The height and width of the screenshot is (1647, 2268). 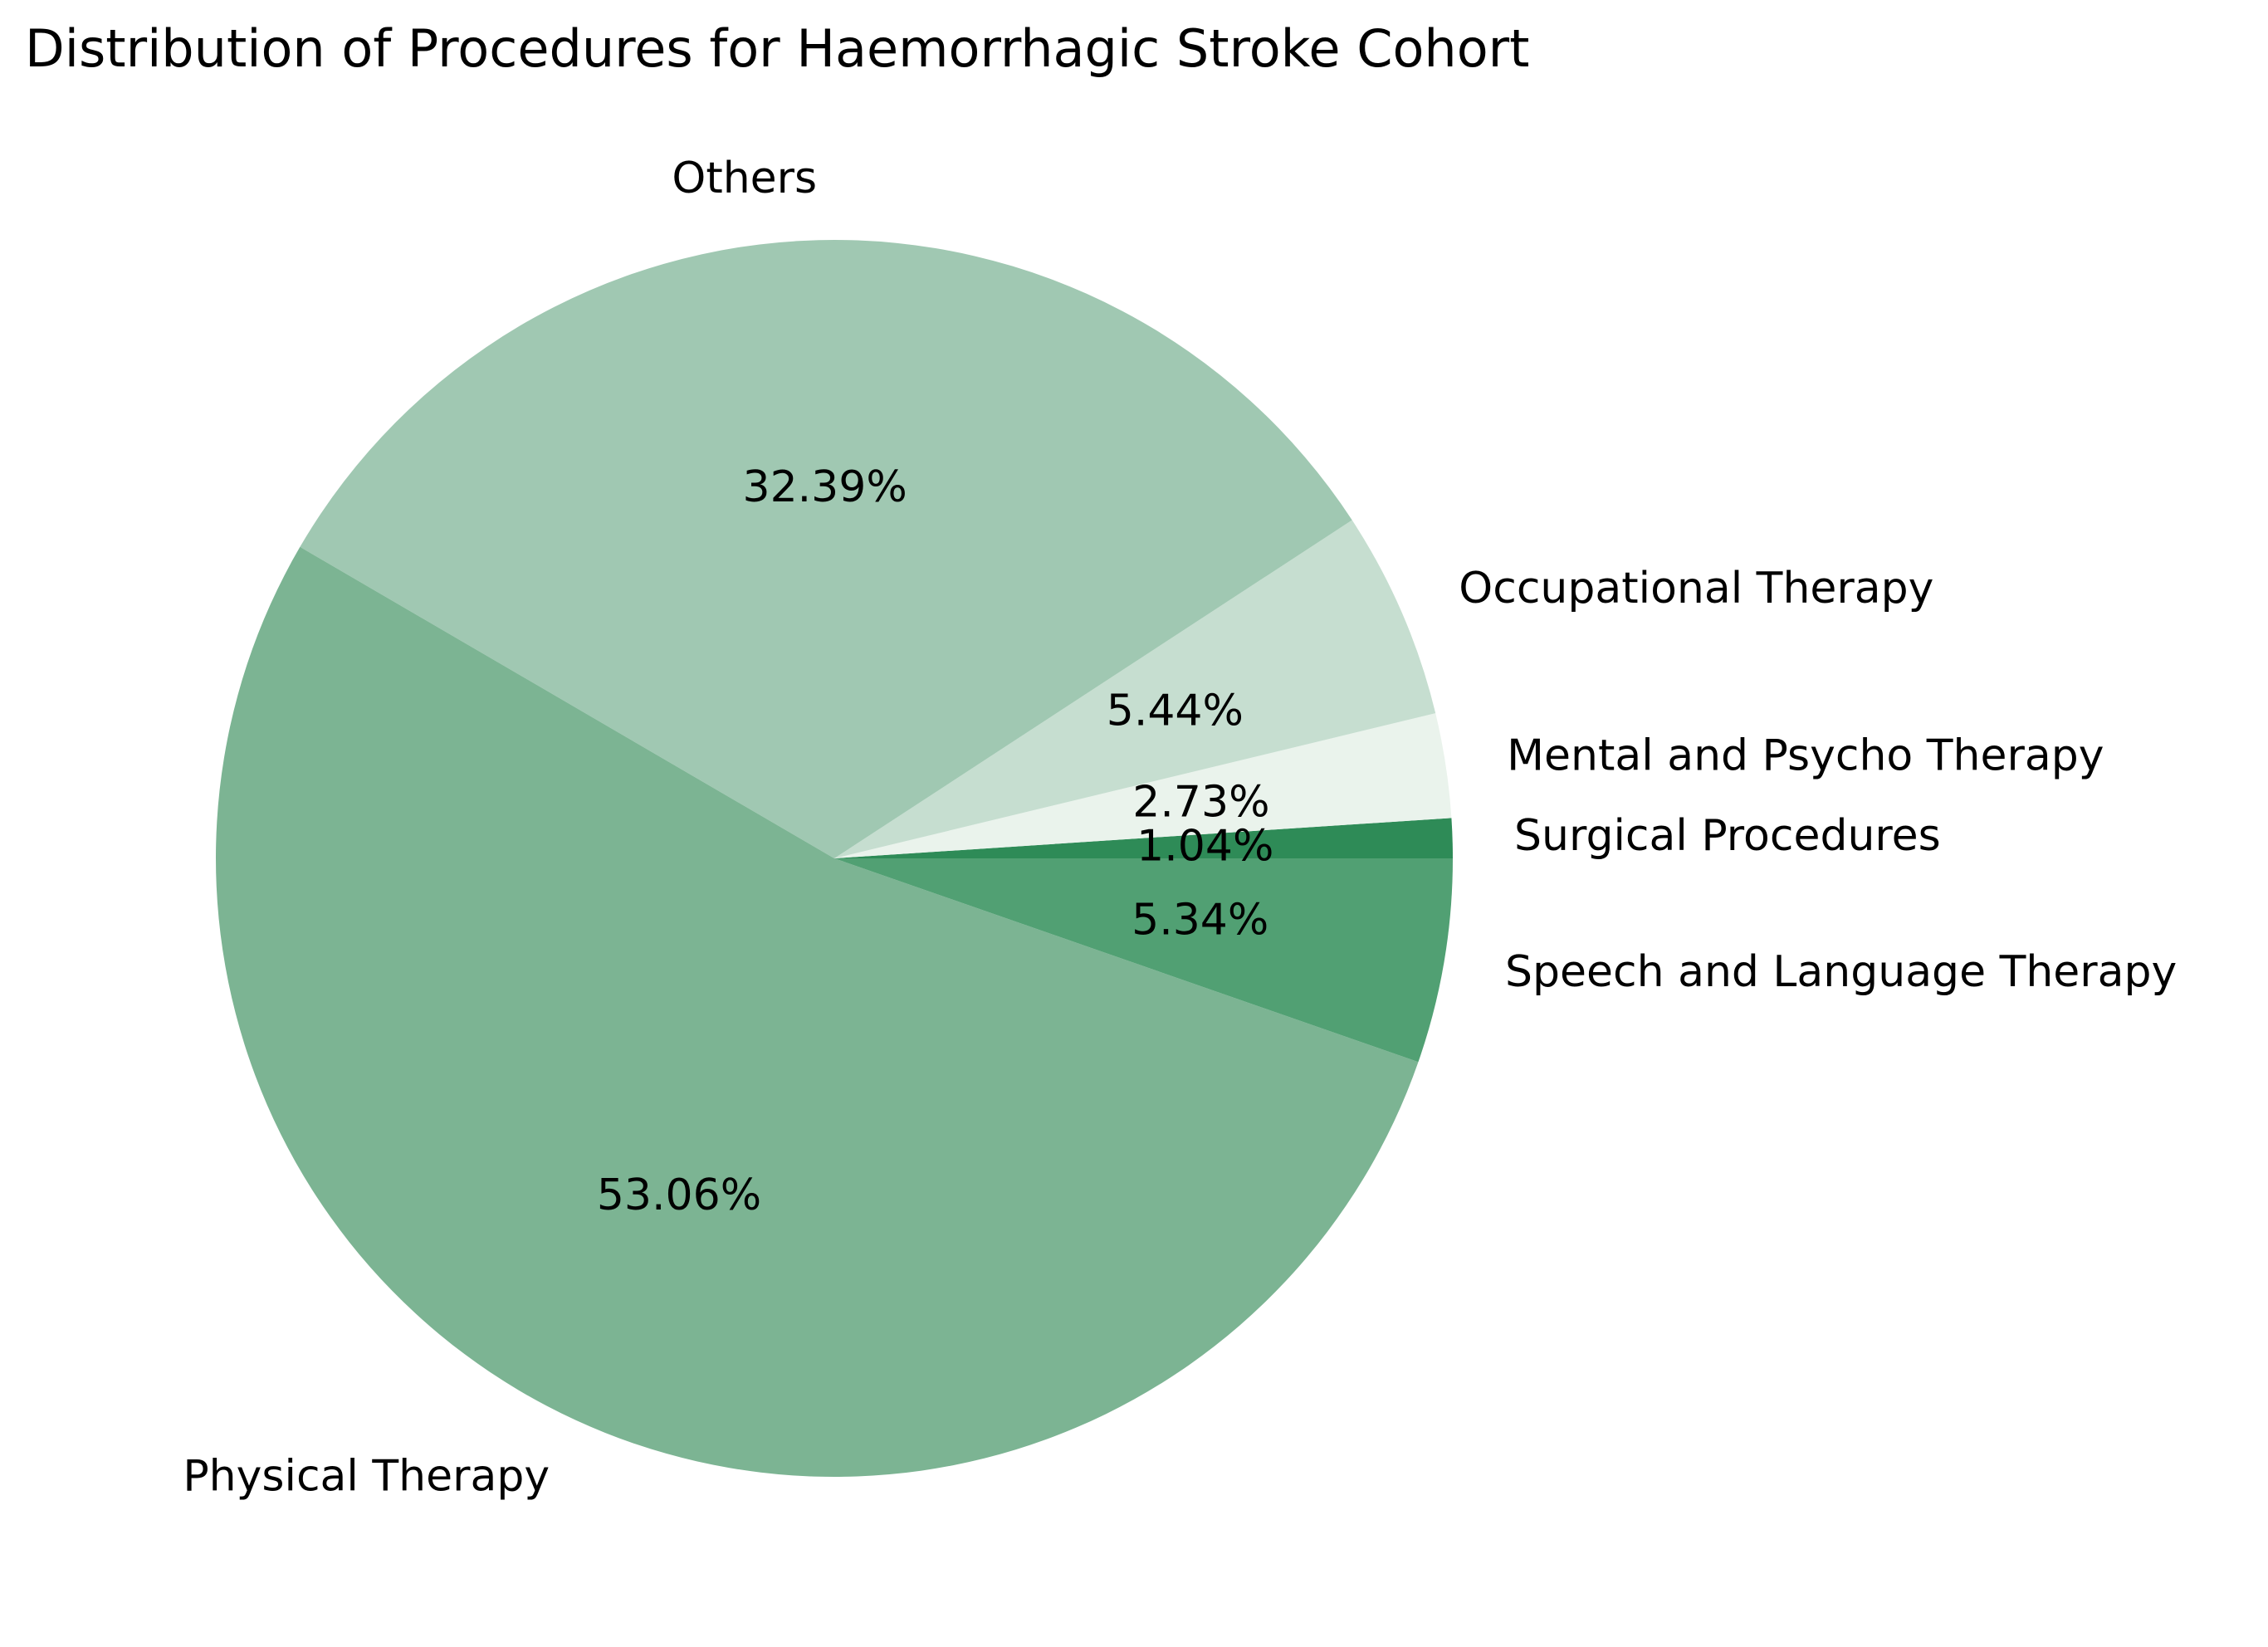 I want to click on pie-slice-surgical-procedures, so click(x=1143, y=838).